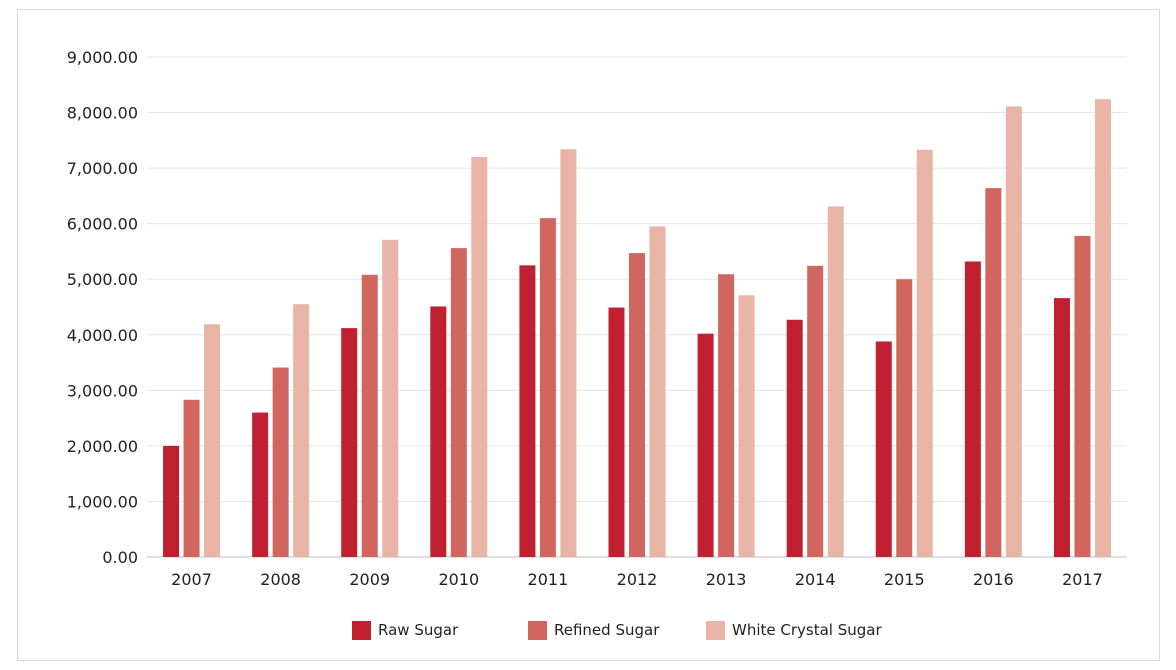  Describe the element at coordinates (1061, 427) in the screenshot. I see `bar-raw-sugar-2017` at that location.